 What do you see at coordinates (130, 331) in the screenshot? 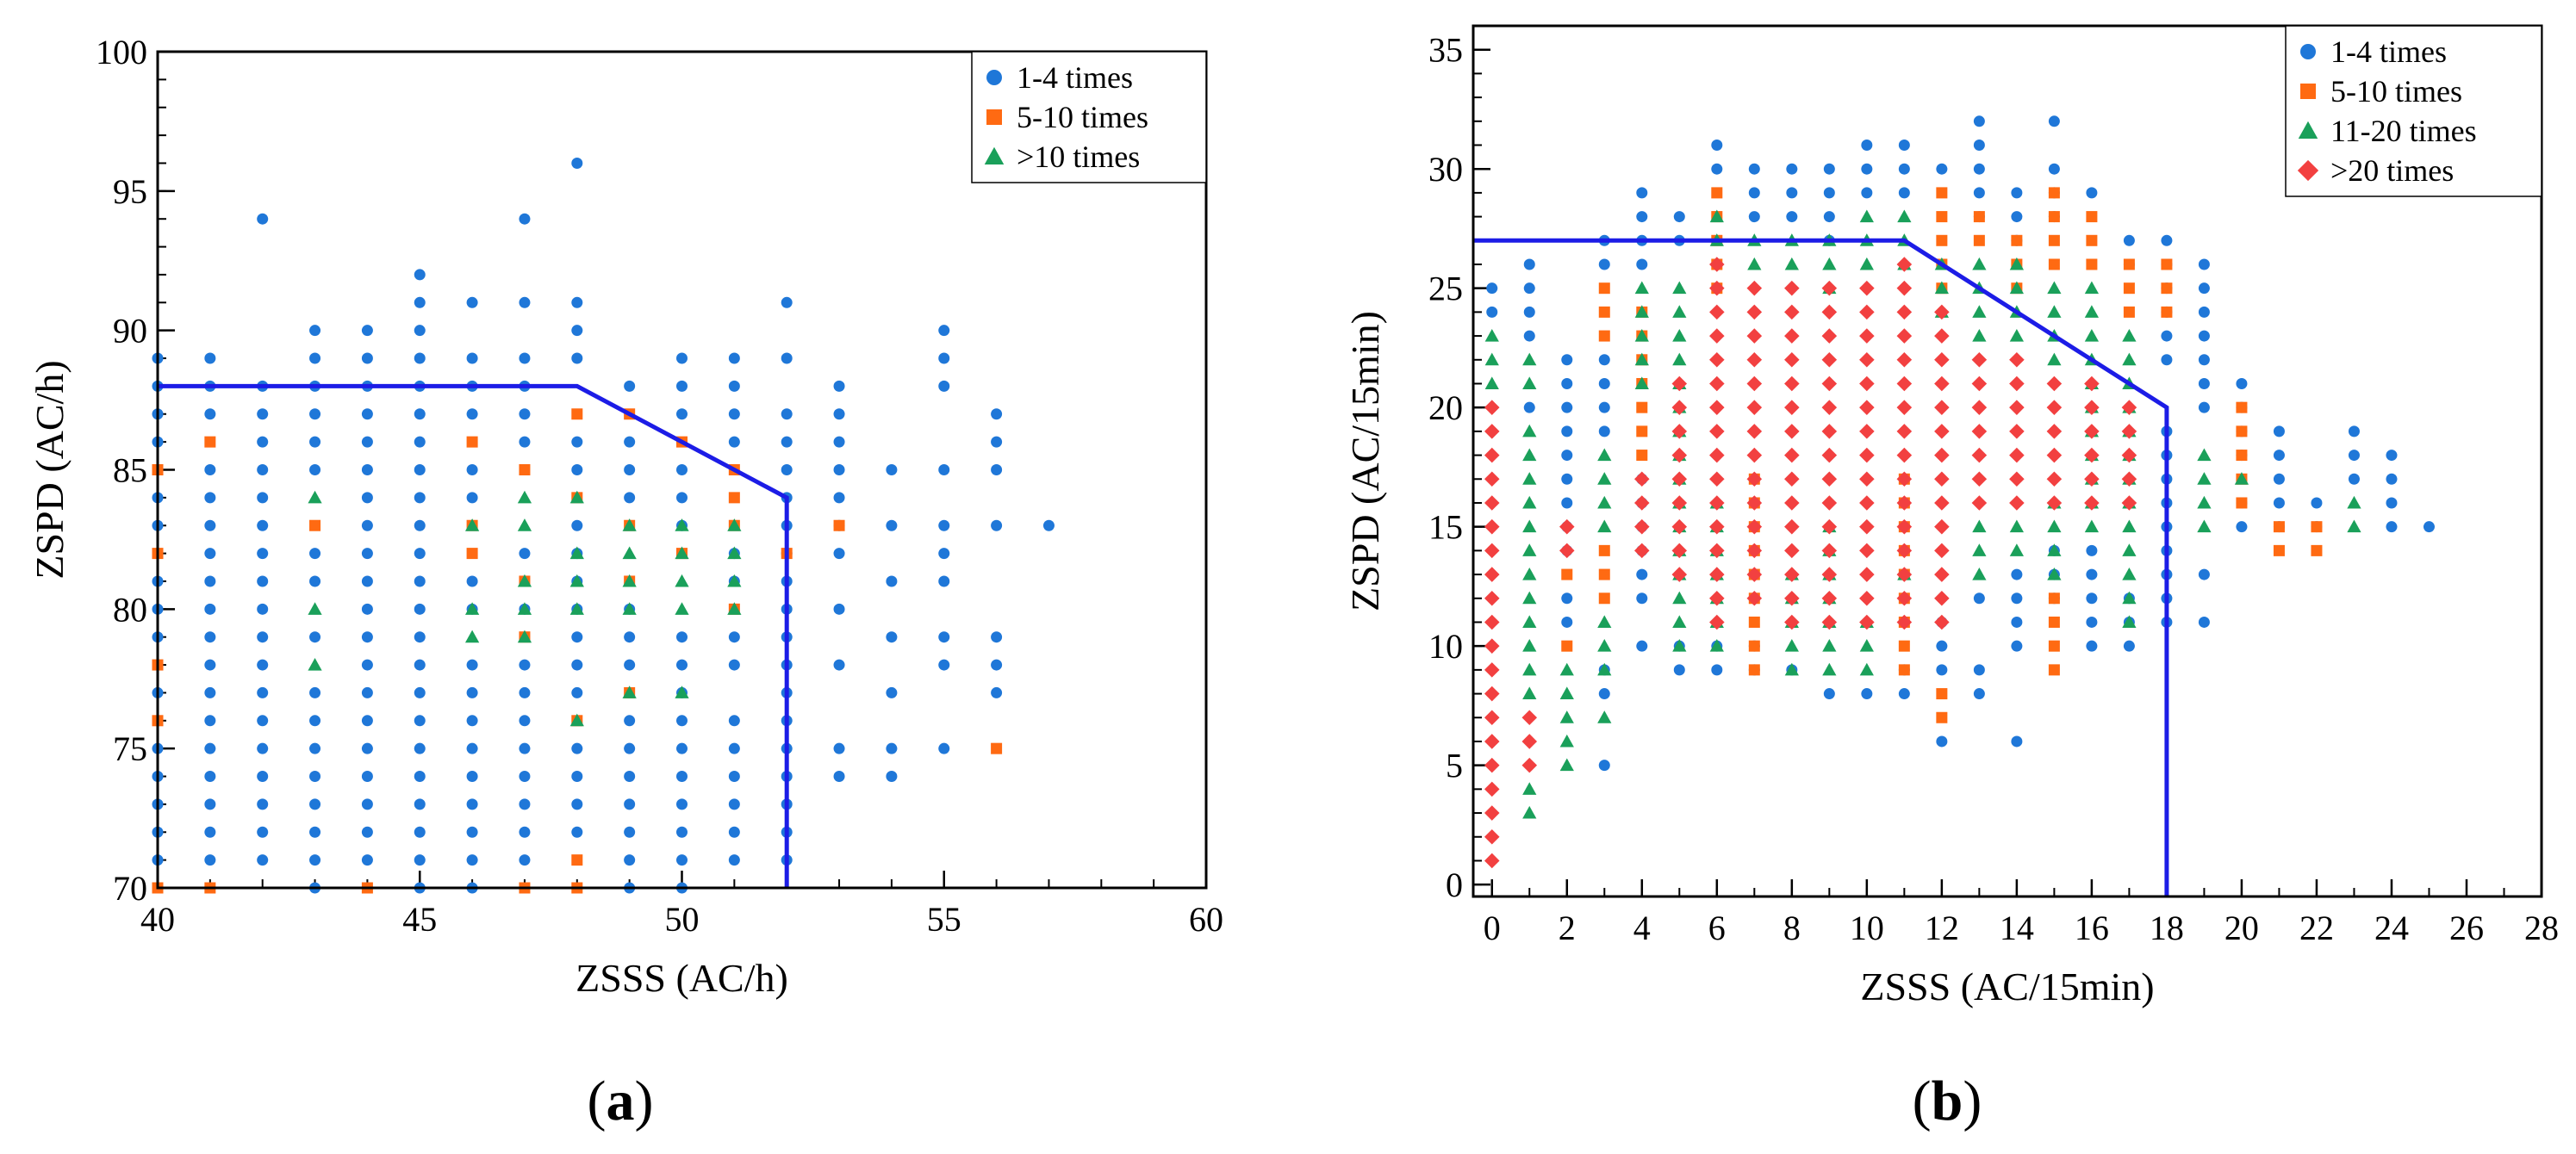
I see `y-tick-label: 90` at bounding box center [130, 331].